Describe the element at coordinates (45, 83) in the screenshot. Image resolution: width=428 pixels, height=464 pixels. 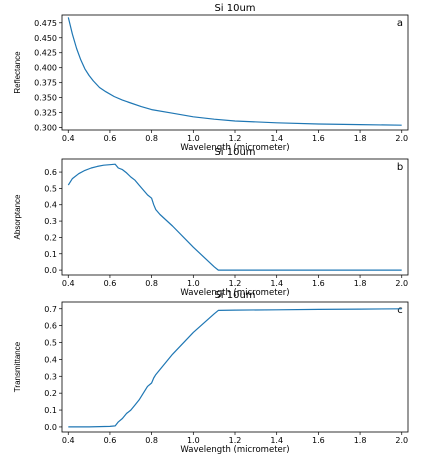
I see `y-tick-label: 0.375` at that location.